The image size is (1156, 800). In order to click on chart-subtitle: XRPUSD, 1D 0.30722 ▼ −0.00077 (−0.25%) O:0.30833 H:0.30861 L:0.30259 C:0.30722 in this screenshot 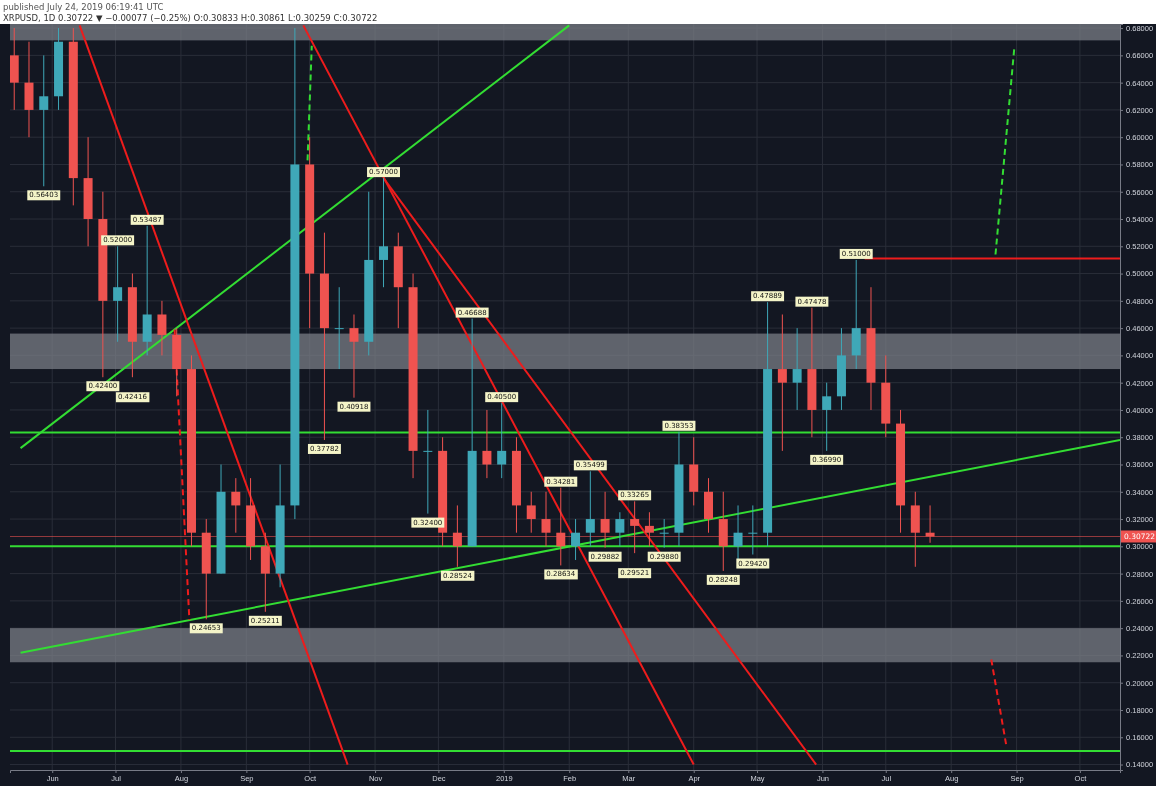, I will do `click(190, 18)`.